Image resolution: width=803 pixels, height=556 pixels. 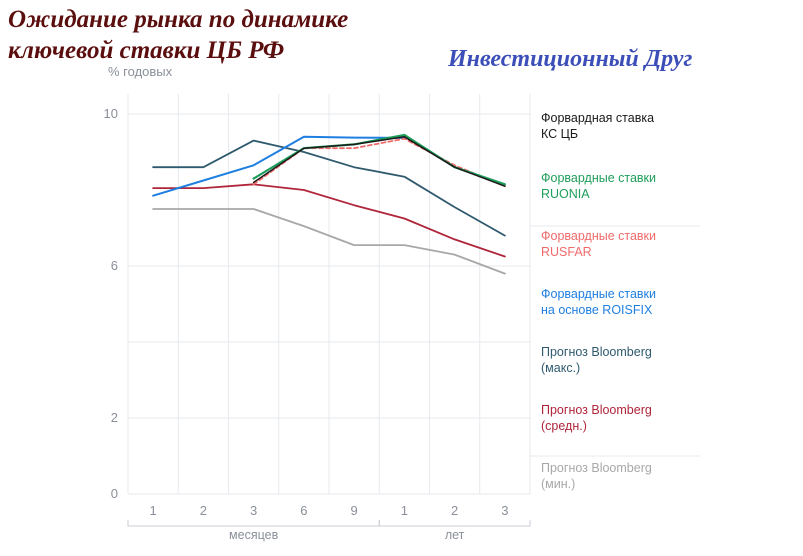 What do you see at coordinates (254, 535) in the screenshot?
I see `group-label: месяцев` at bounding box center [254, 535].